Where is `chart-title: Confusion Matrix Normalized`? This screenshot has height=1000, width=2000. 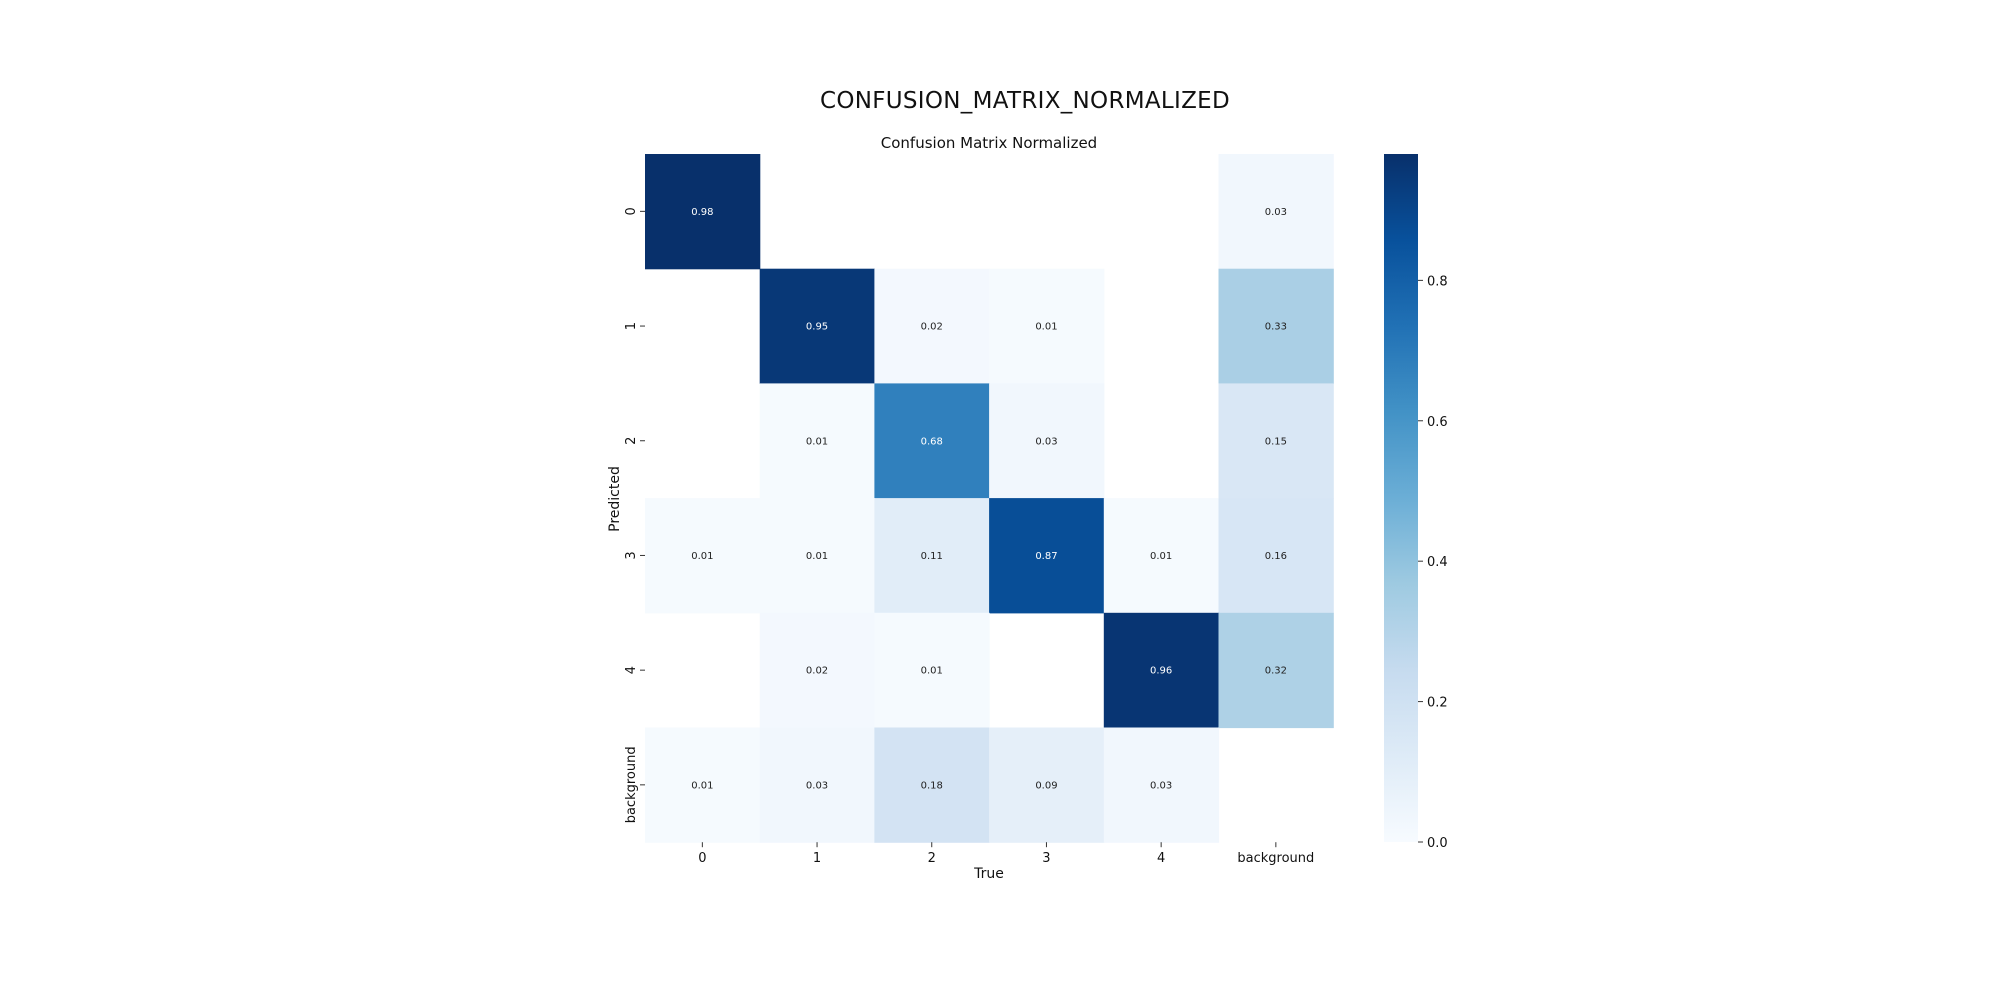
chart-title: Confusion Matrix Normalized is located at coordinates (989, 143).